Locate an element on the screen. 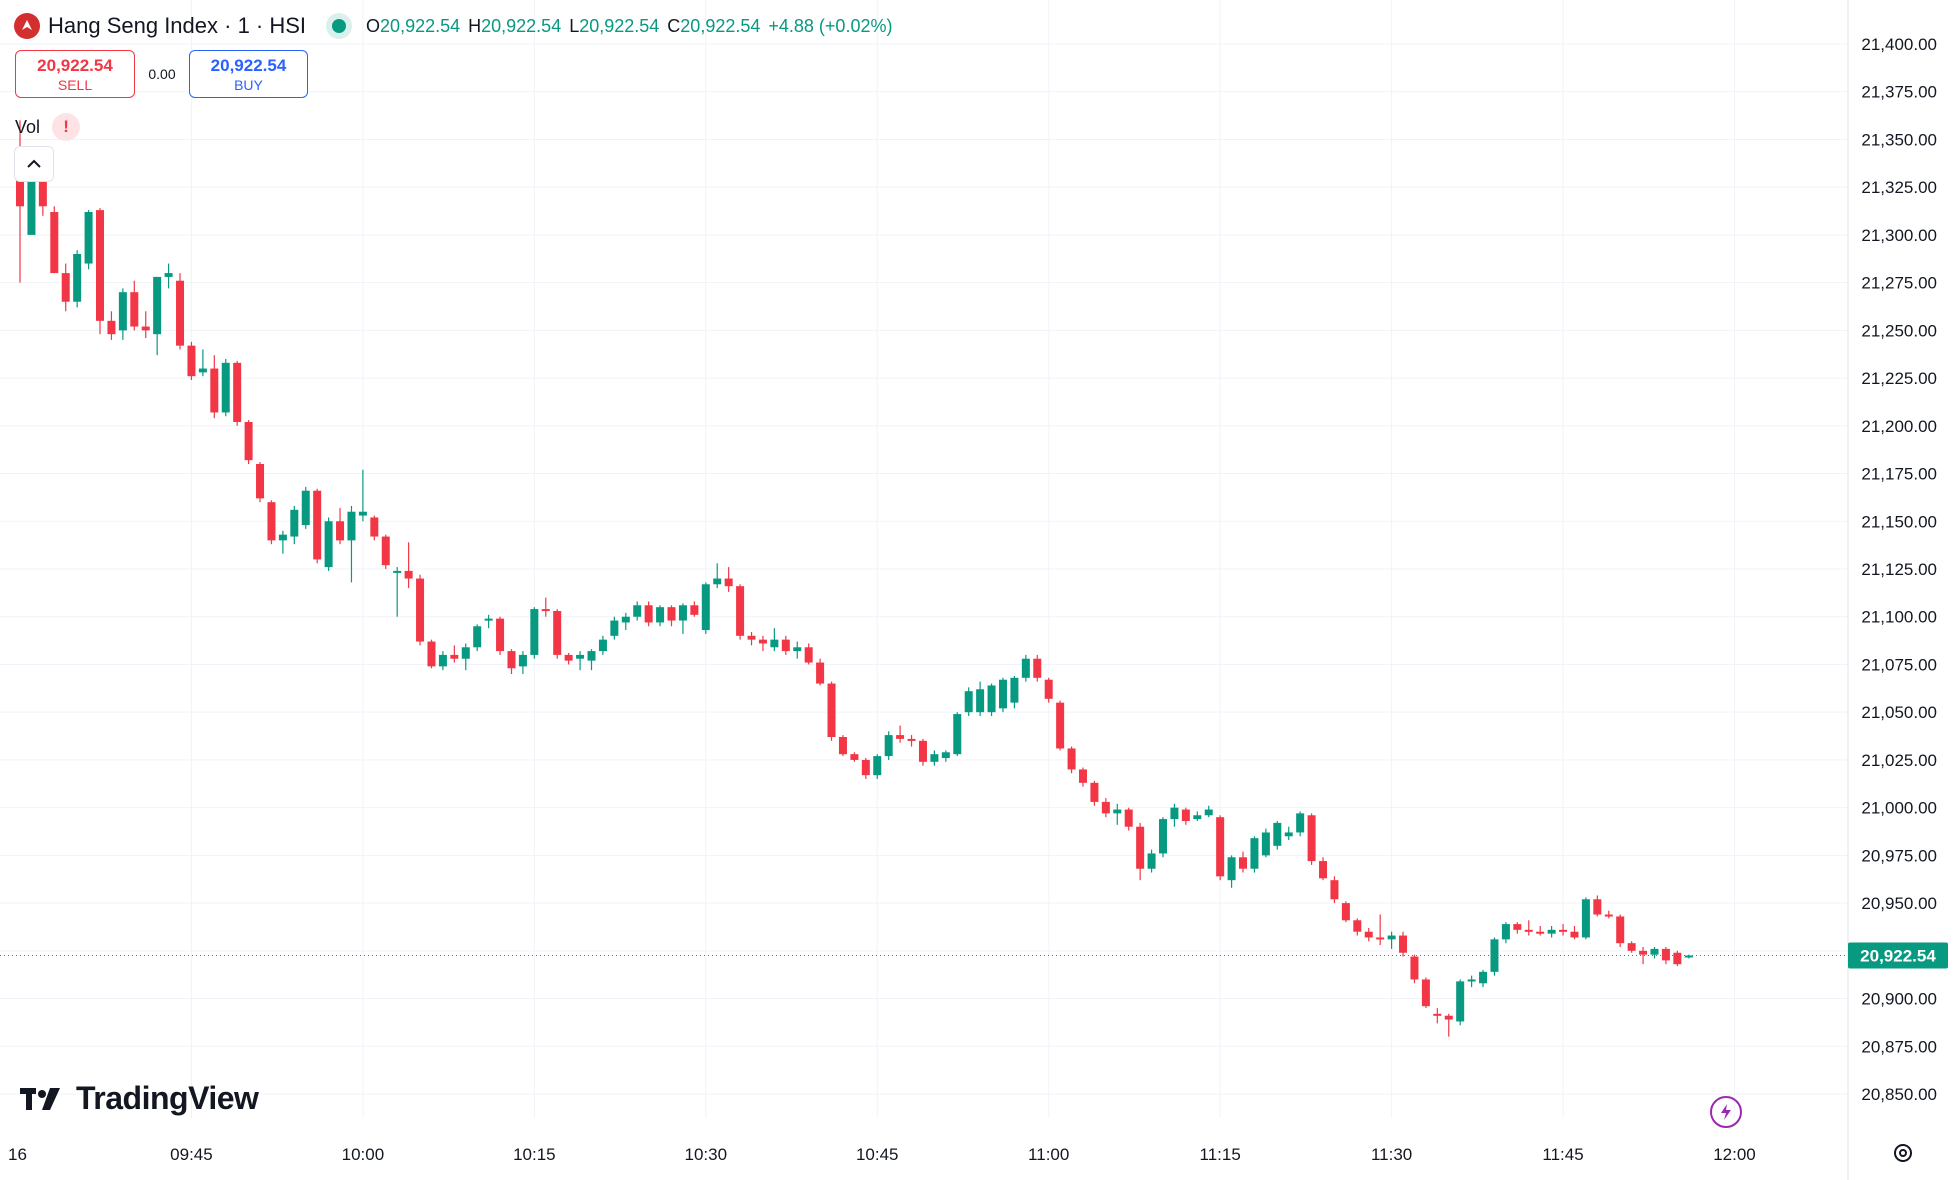 The height and width of the screenshot is (1180, 1957). y-tick-label: 21,100.00 is located at coordinates (1899, 617).